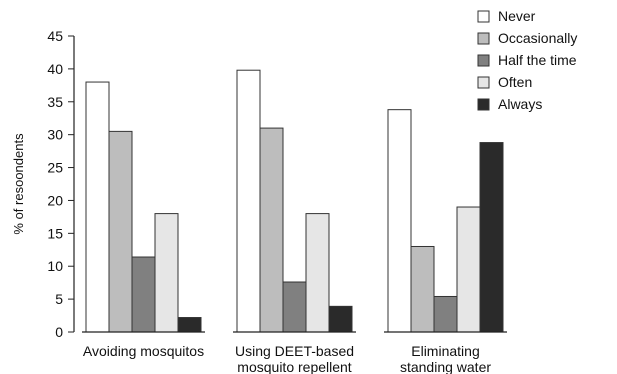 The height and width of the screenshot is (374, 617). Describe the element at coordinates (55, 135) in the screenshot. I see `y-tick-label: 30` at that location.